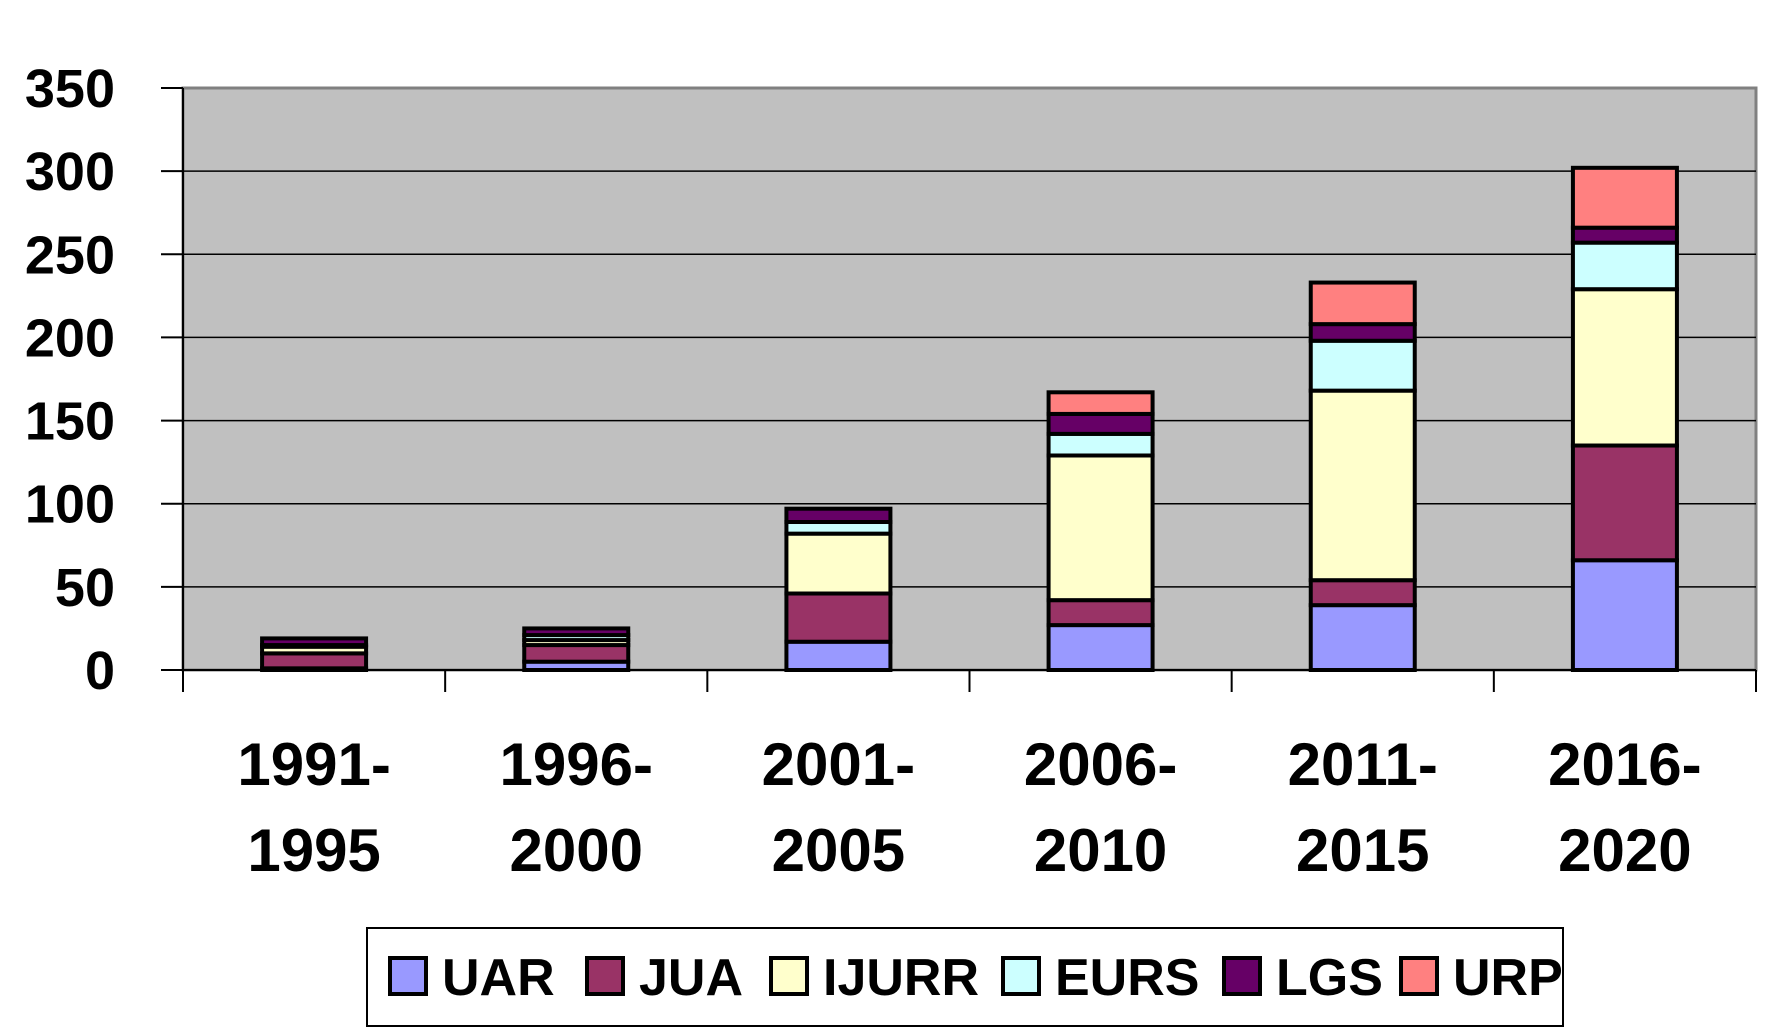  Describe the element at coordinates (576, 764) in the screenshot. I see `x-tick-label: 1996-` at that location.